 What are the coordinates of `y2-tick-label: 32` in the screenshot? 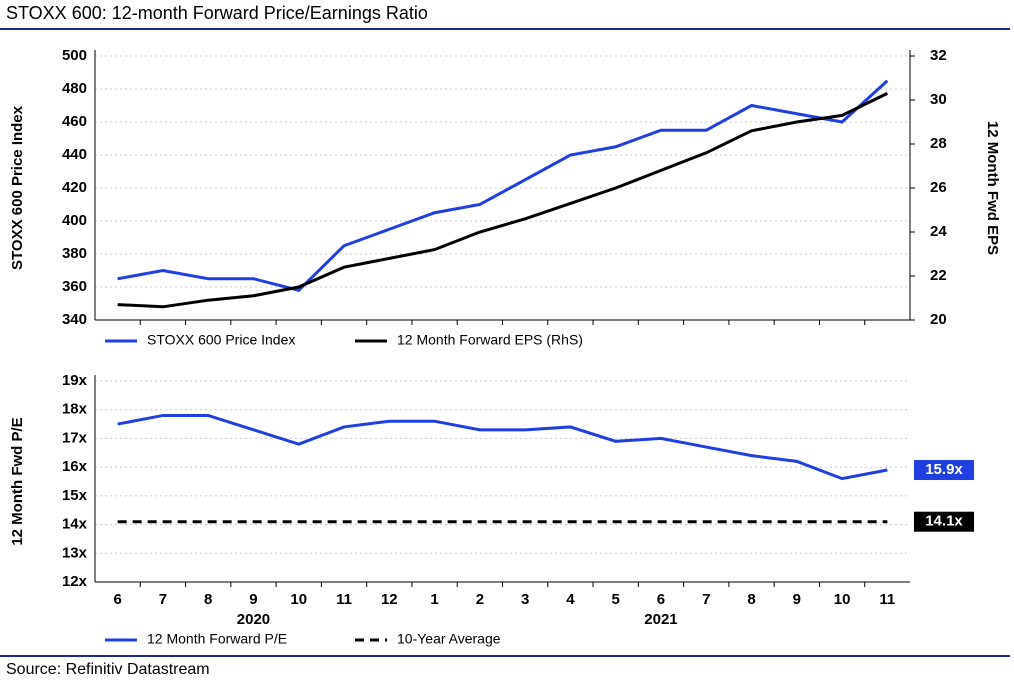 It's located at (938, 55).